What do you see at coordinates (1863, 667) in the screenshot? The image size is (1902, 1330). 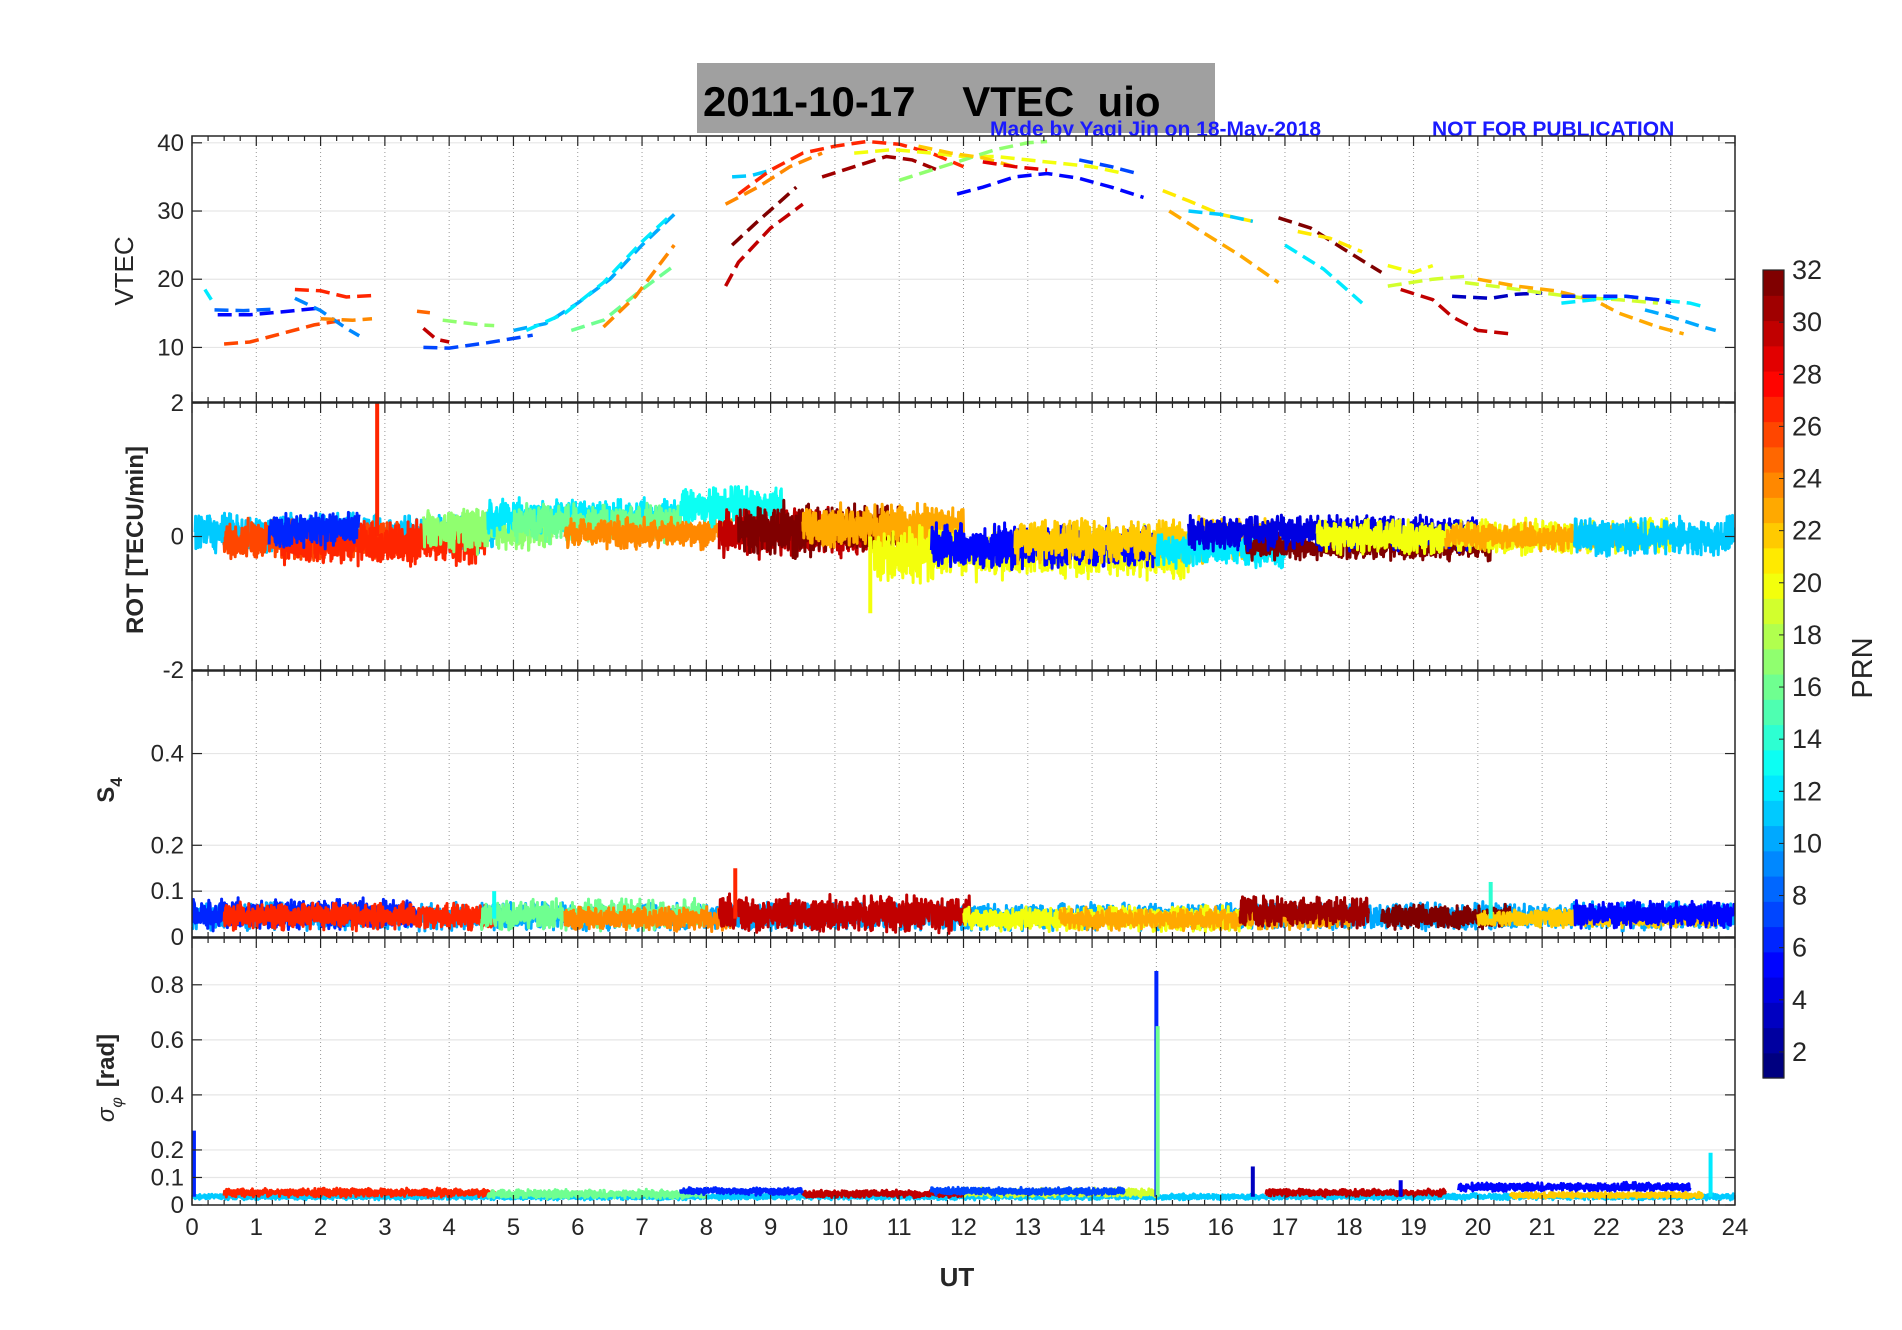 I see `colorbar-label: PRN` at bounding box center [1863, 667].